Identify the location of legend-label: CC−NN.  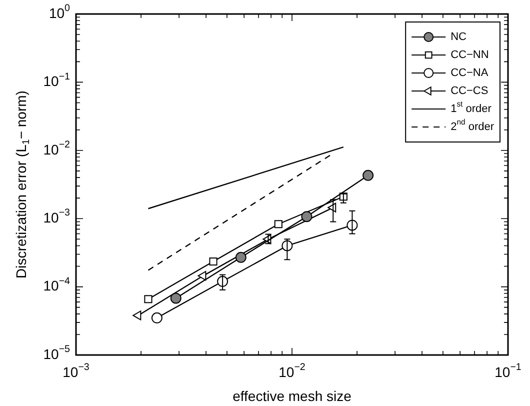
(469, 55).